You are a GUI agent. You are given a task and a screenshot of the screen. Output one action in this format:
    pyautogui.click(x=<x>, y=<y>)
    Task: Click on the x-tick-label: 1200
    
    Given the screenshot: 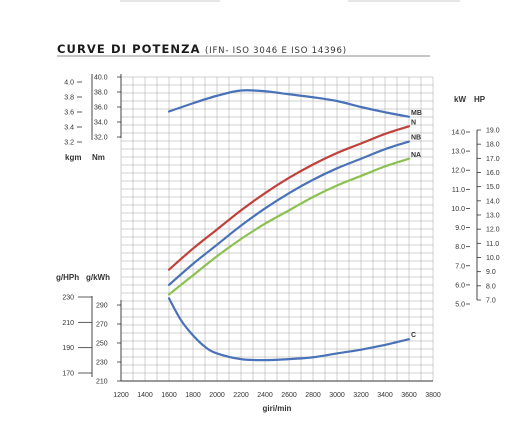 What is the action you would take?
    pyautogui.click(x=121, y=395)
    